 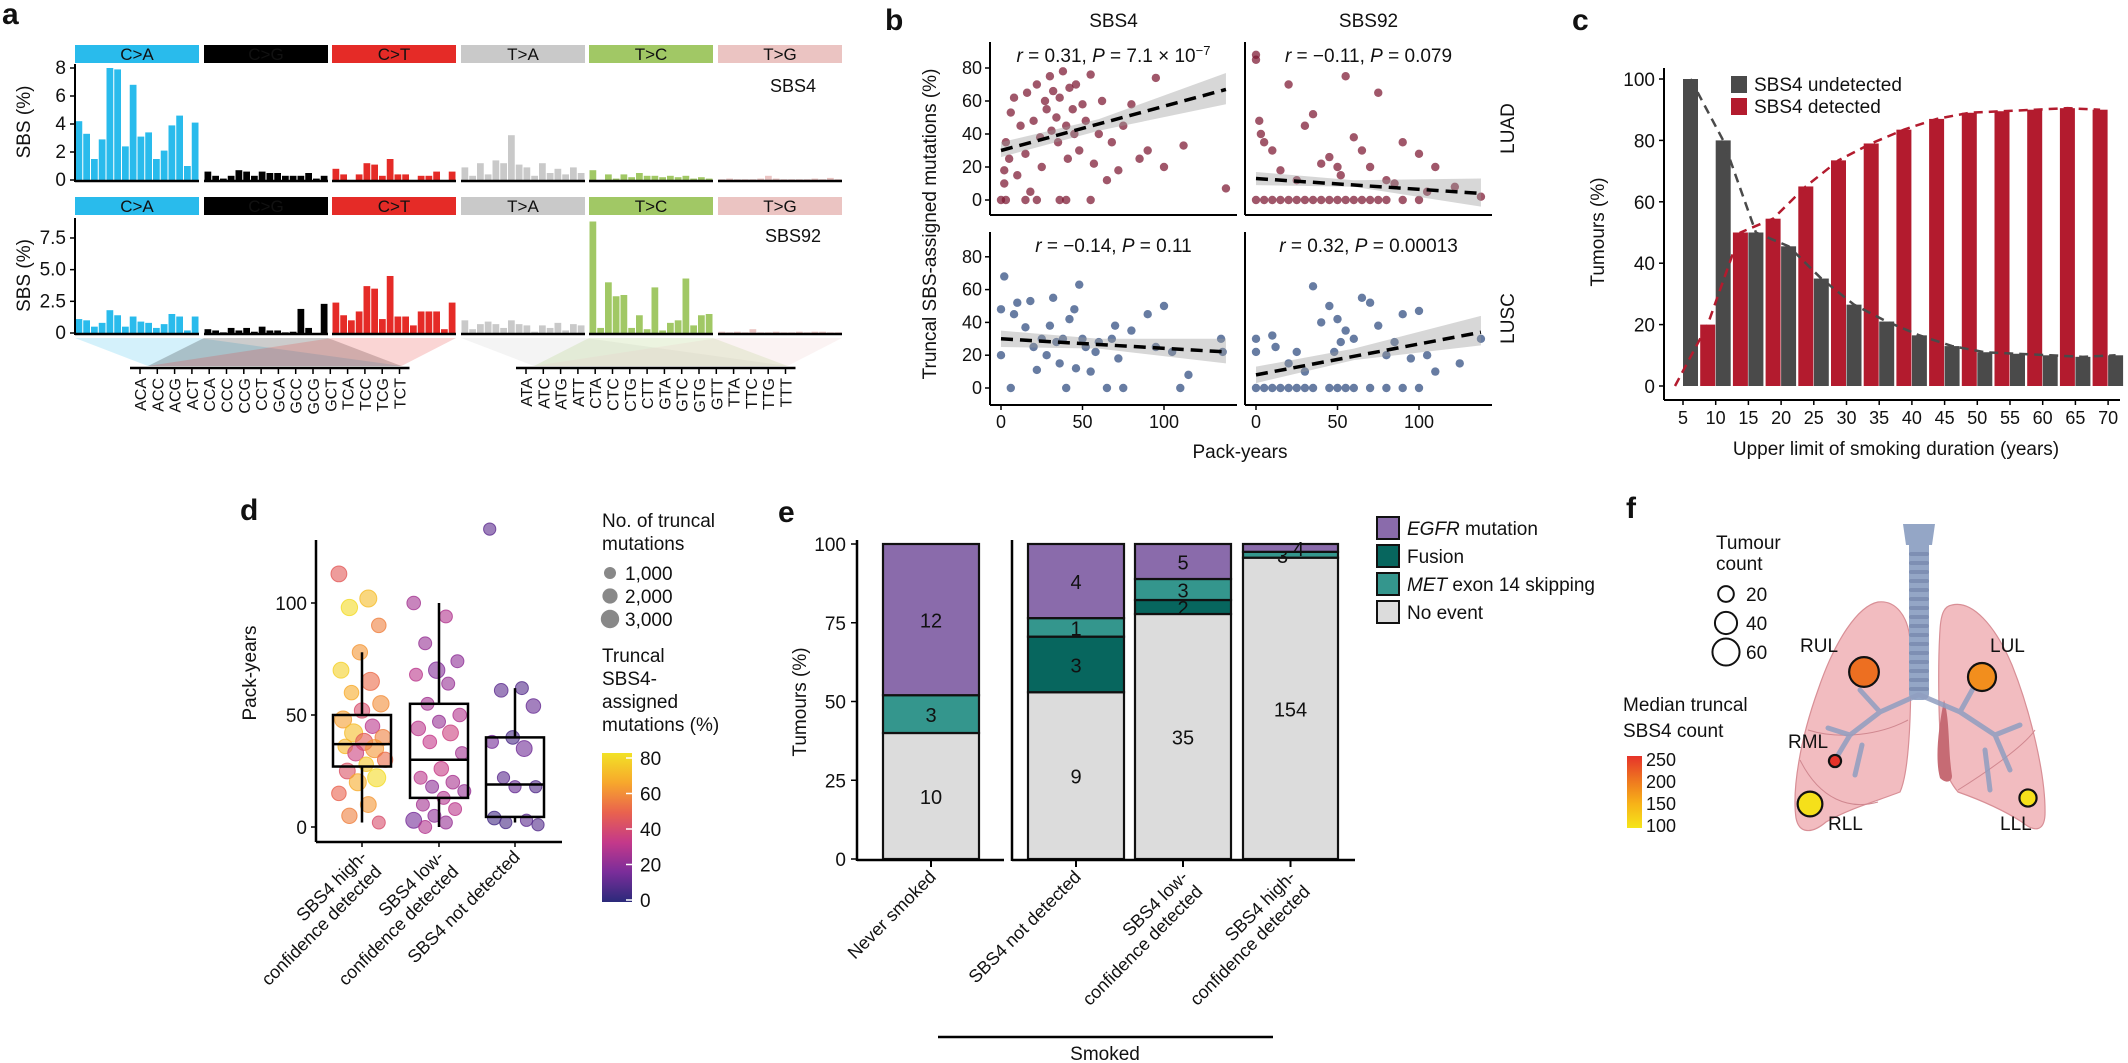 I want to click on lung-illustration, so click(x=1920, y=678).